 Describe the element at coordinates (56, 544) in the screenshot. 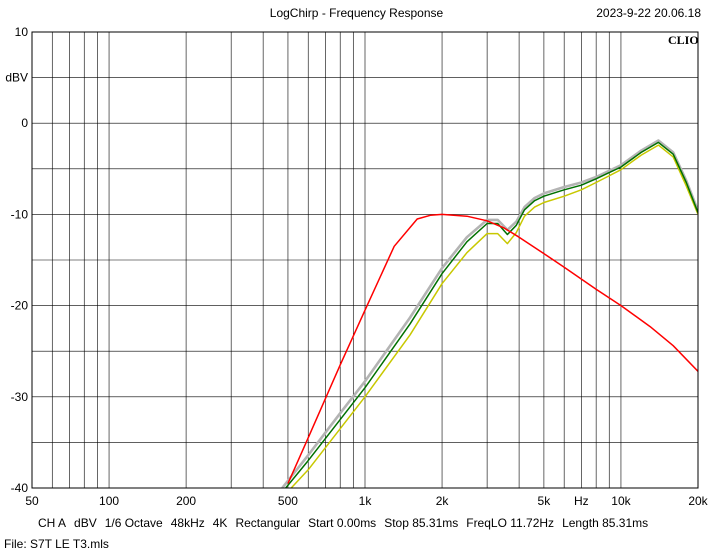

I see `file-name: File: S7T LE T3.mls` at that location.